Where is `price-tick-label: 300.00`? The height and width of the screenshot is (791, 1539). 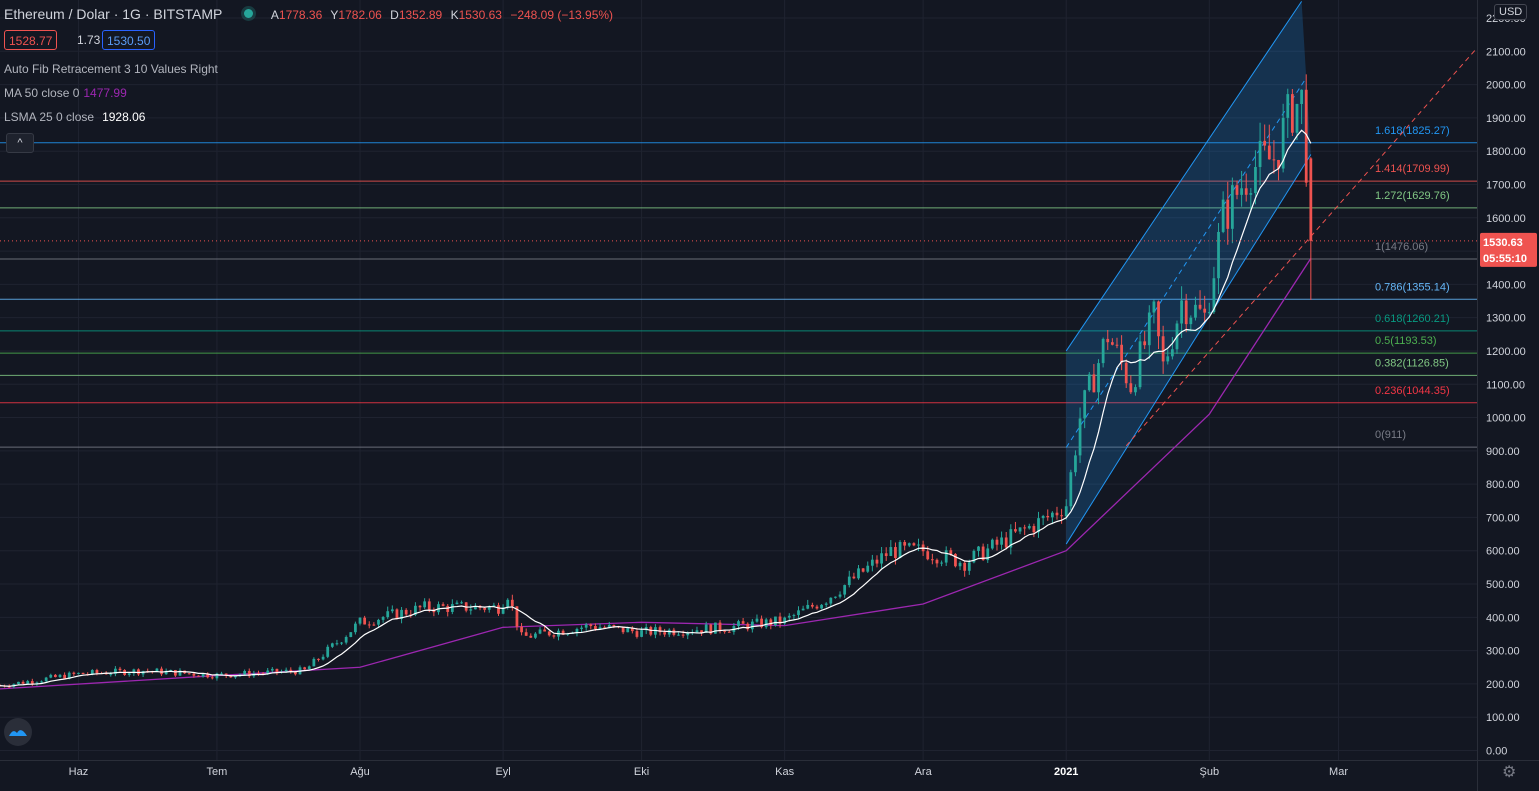 price-tick-label: 300.00 is located at coordinates (1503, 652).